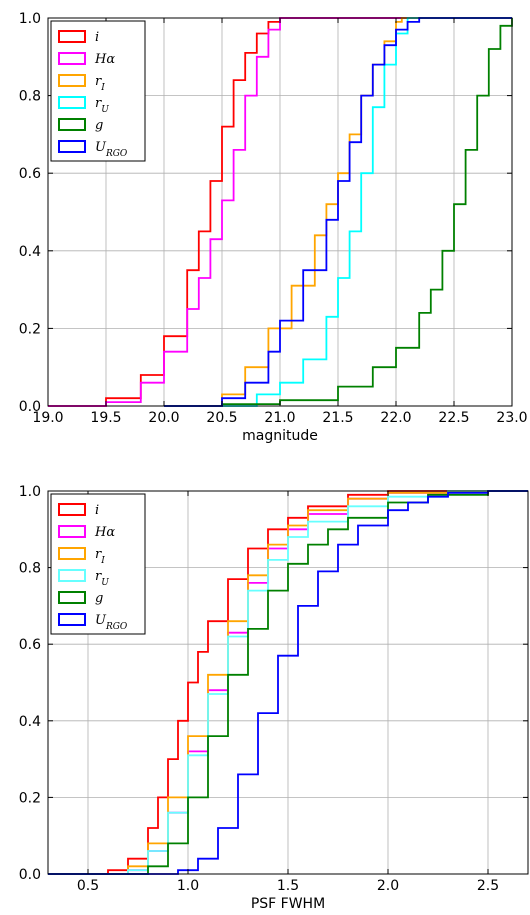 The image size is (530, 915). What do you see at coordinates (488, 886) in the screenshot?
I see `x-tick-label: 2.5` at bounding box center [488, 886].